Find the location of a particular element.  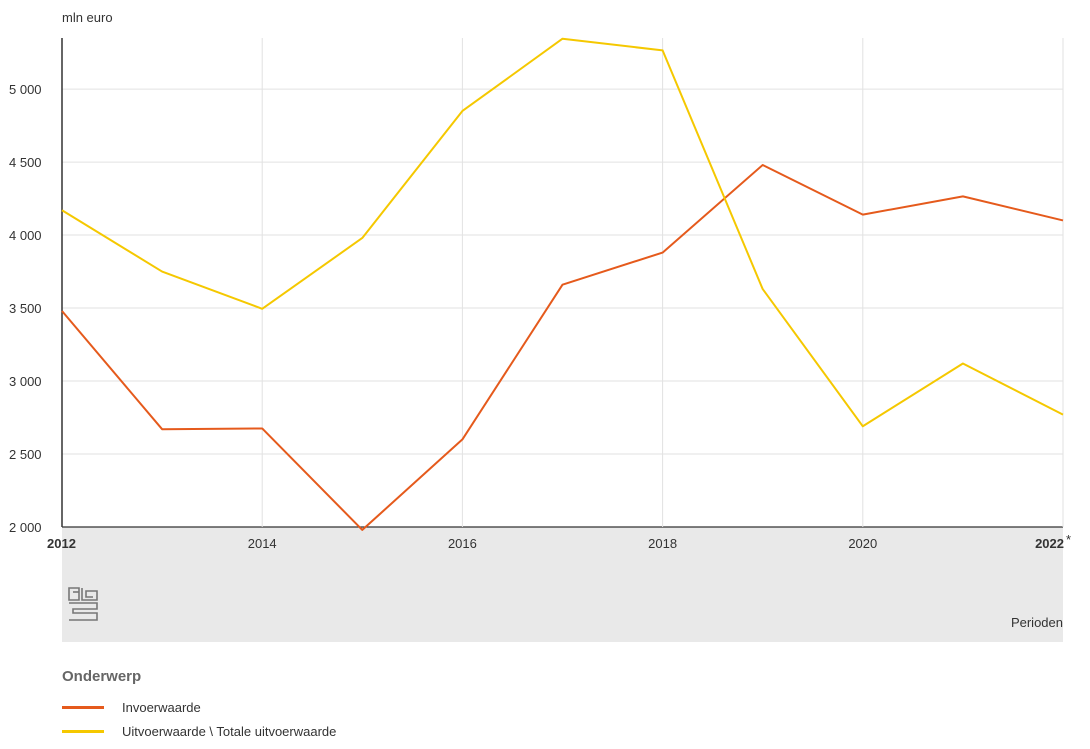

y-unit-label: mln euro is located at coordinates (87, 17).